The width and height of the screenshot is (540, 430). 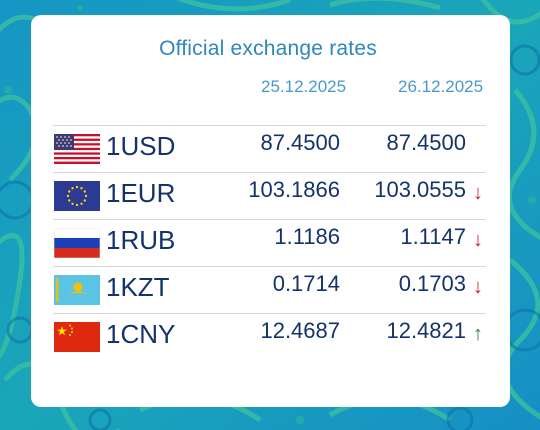 I want to click on rate-row-cny: 1CNY 12.4687 12.4821 ↑, so click(x=269, y=336).